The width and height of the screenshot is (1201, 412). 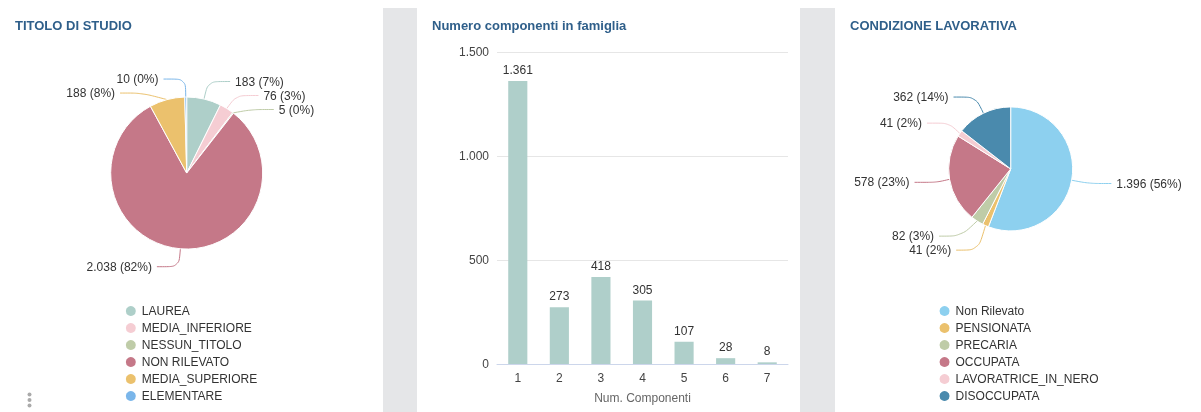 I want to click on legend-label: PENSIONATA, so click(x=993, y=328).